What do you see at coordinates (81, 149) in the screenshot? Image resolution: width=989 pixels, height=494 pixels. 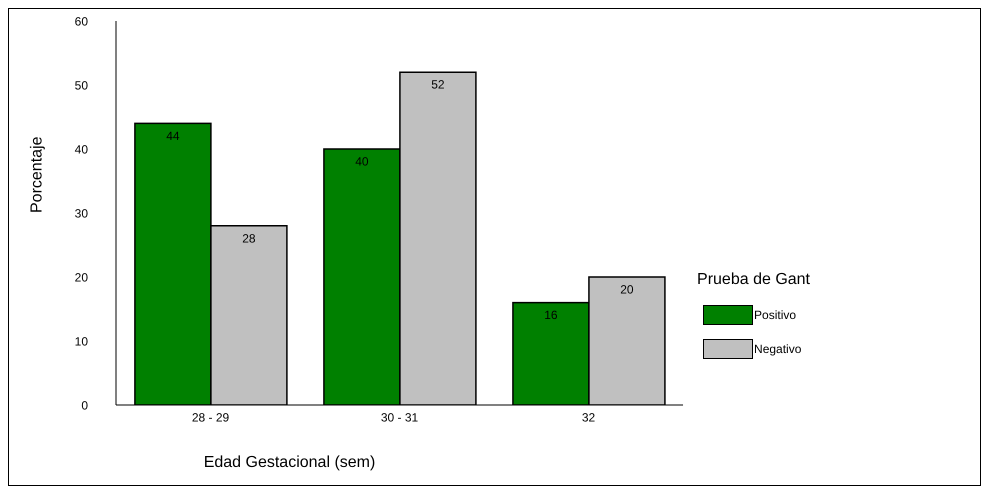 I see `y-tick-label: 40` at bounding box center [81, 149].